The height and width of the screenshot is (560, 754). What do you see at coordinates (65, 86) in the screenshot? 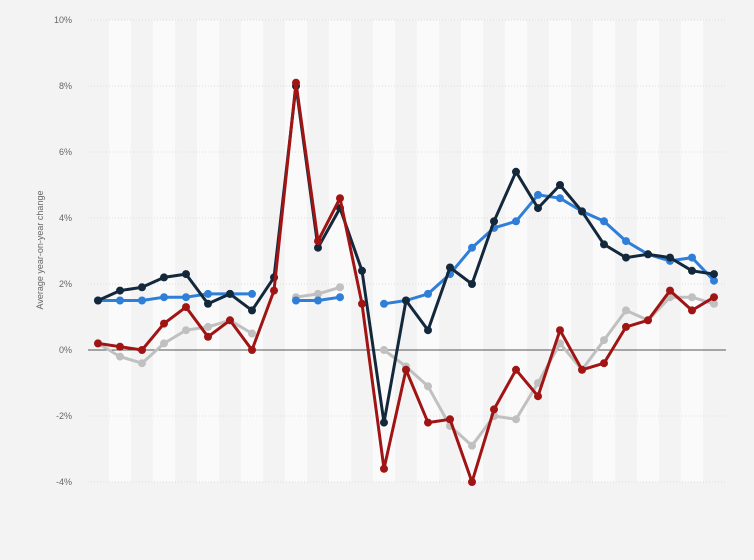
I see `y-tick-label: 8%` at bounding box center [65, 86].